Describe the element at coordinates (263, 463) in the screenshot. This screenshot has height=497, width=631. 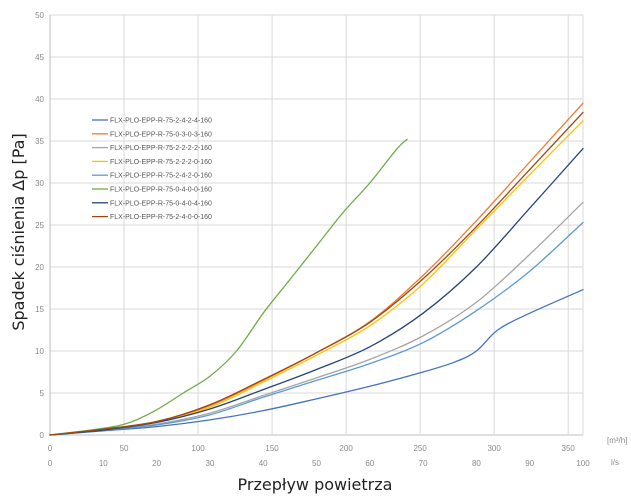
I see `x-secondary-tick-label: 40` at that location.